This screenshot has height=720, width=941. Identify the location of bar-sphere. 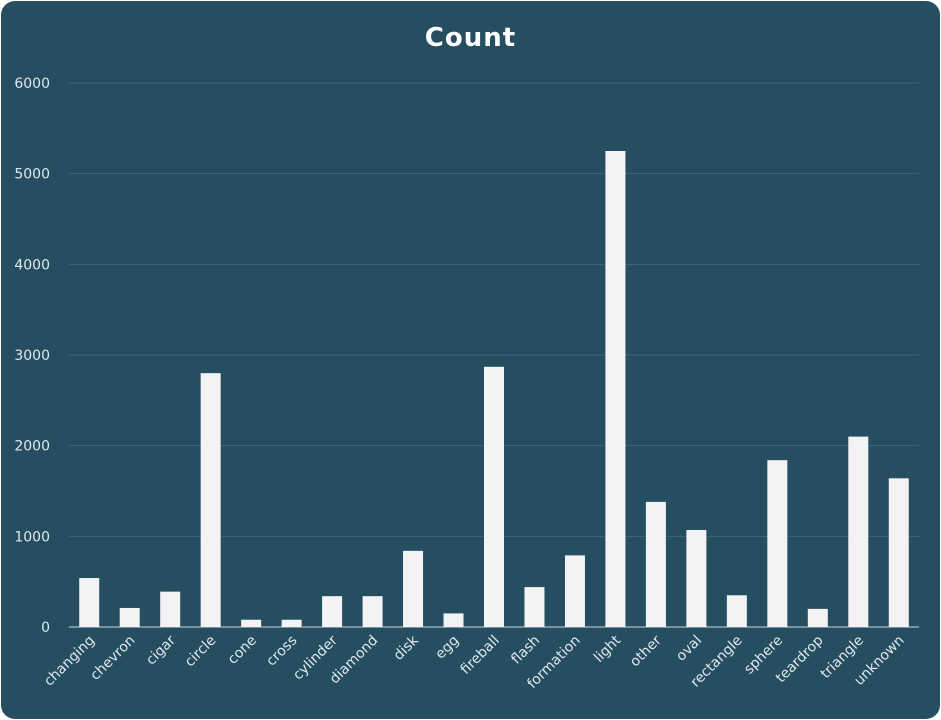
(777, 543).